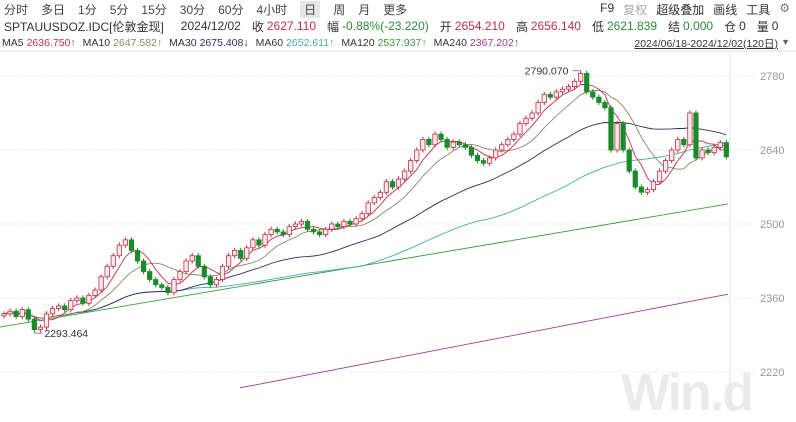  Describe the element at coordinates (706, 44) in the screenshot. I see `date-range: 2024/06/18-2024/12/02(120日)` at that location.